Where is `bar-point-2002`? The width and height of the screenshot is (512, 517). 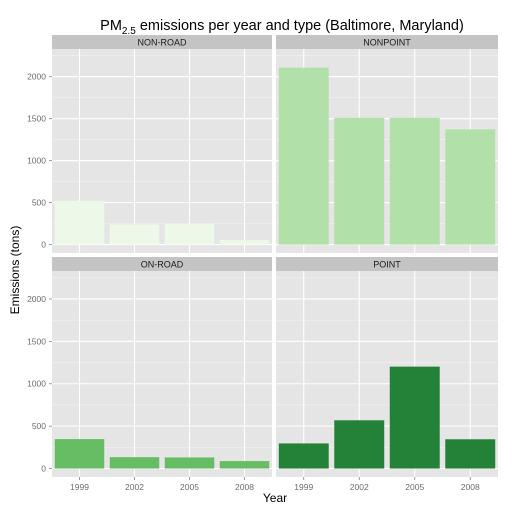 bar-point-2002 is located at coordinates (359, 444).